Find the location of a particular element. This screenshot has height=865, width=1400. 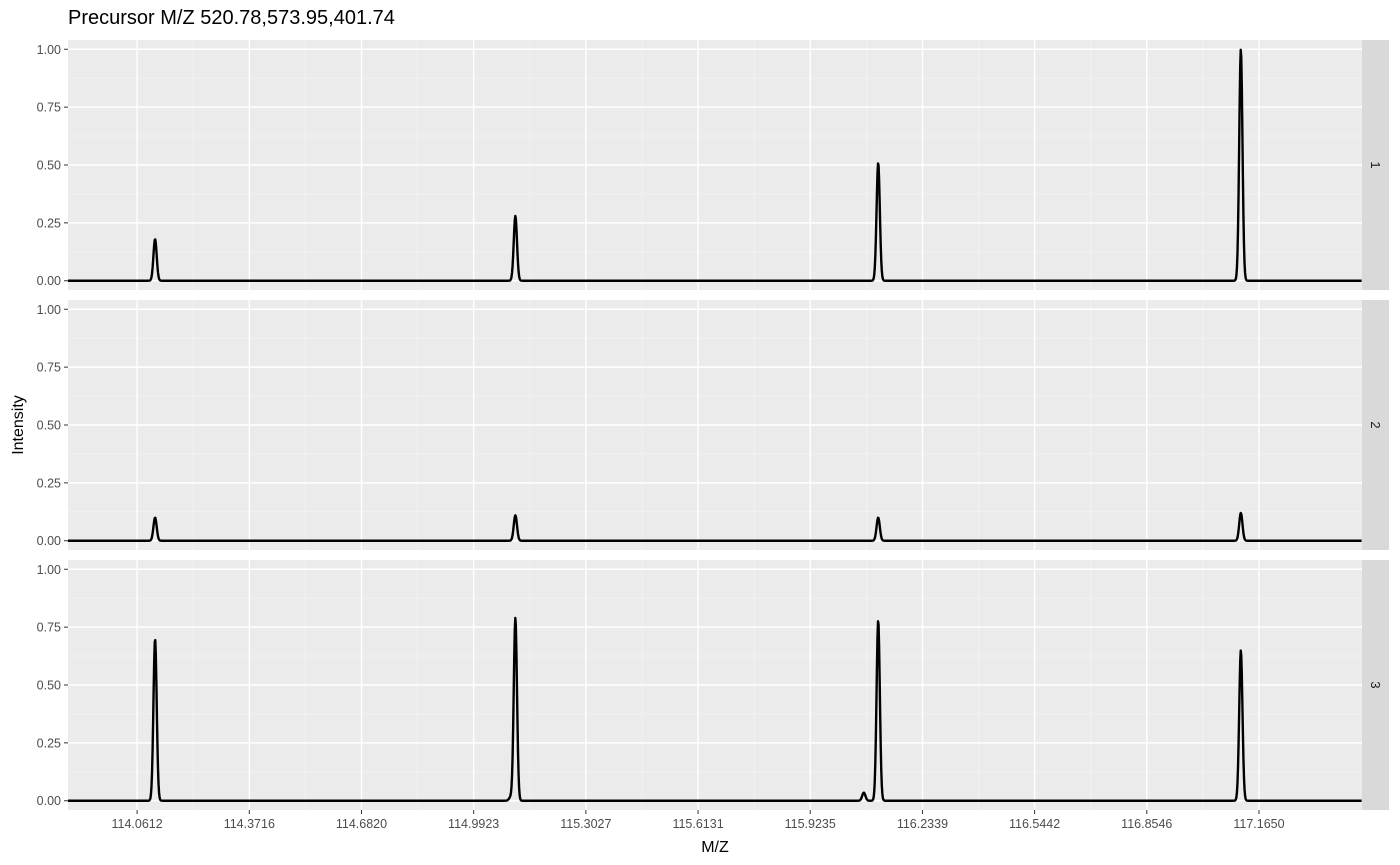

facet-strip-label: 2 is located at coordinates (1375, 424).